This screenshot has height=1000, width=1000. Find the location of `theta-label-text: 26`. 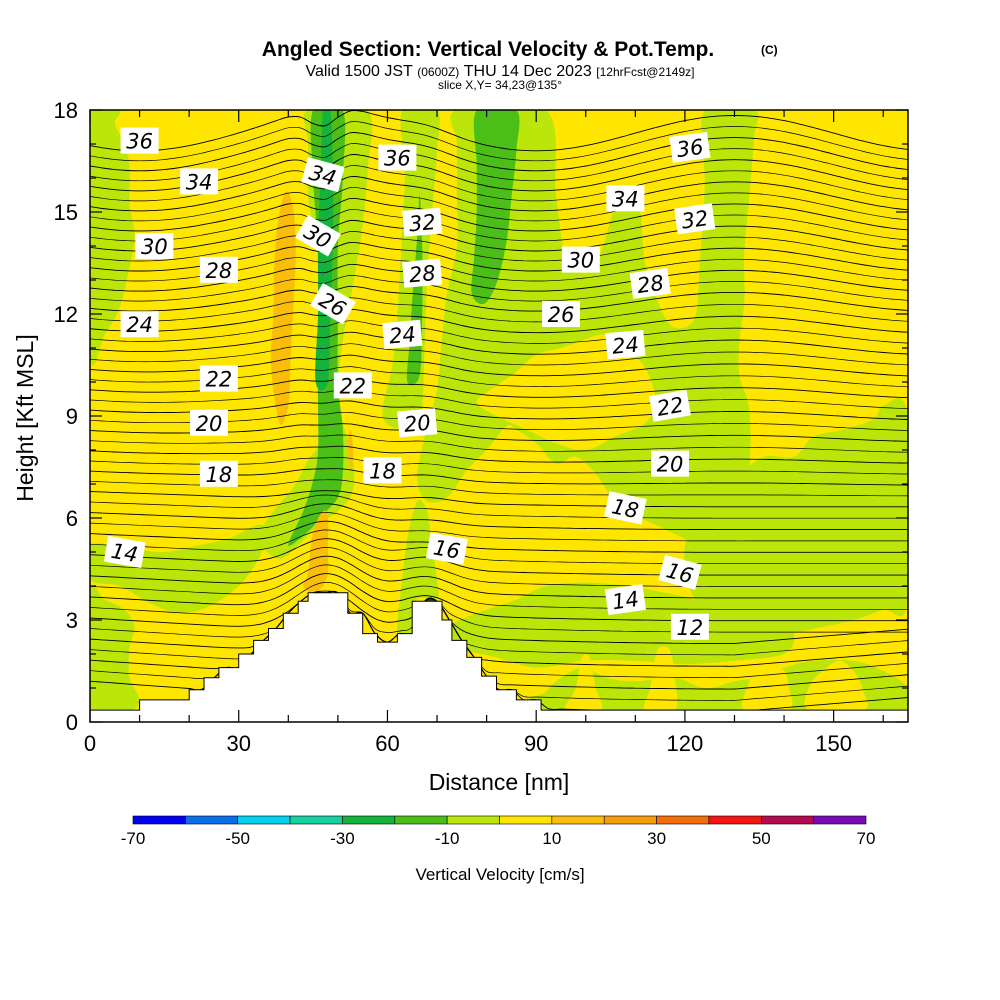

theta-label-text: 26 is located at coordinates (561, 315).